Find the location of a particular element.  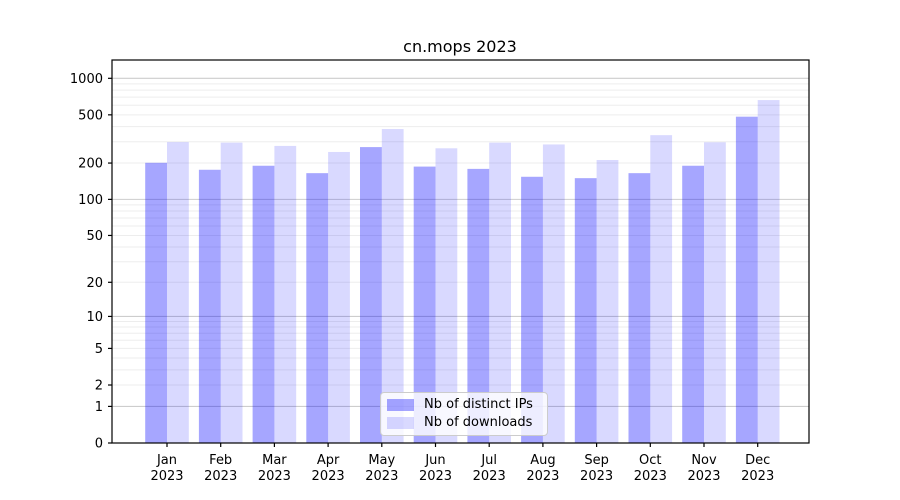

bar-downloads-oct is located at coordinates (661, 289).